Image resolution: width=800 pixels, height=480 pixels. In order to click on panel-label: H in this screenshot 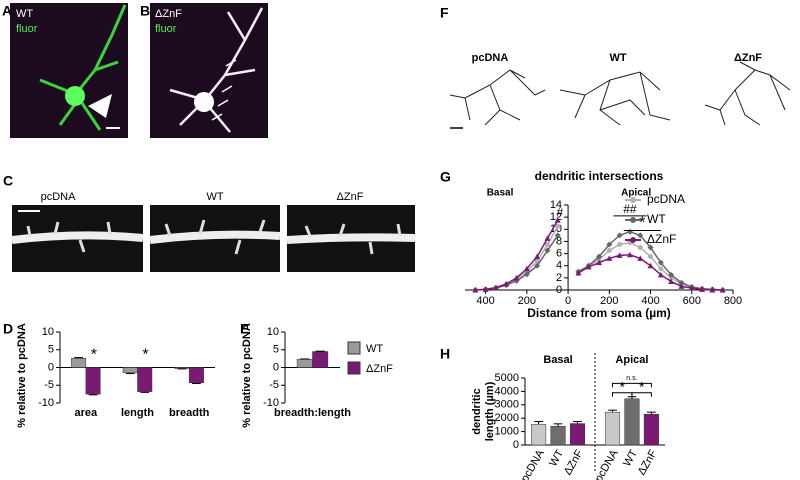, I will do `click(445, 354)`.